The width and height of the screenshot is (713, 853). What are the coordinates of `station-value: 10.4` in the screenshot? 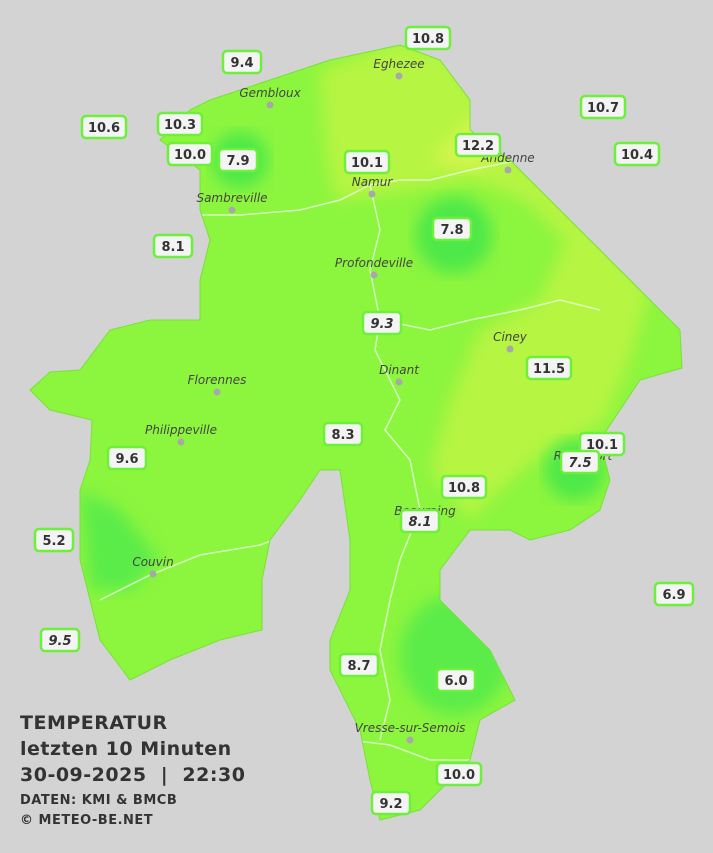 It's located at (637, 155).